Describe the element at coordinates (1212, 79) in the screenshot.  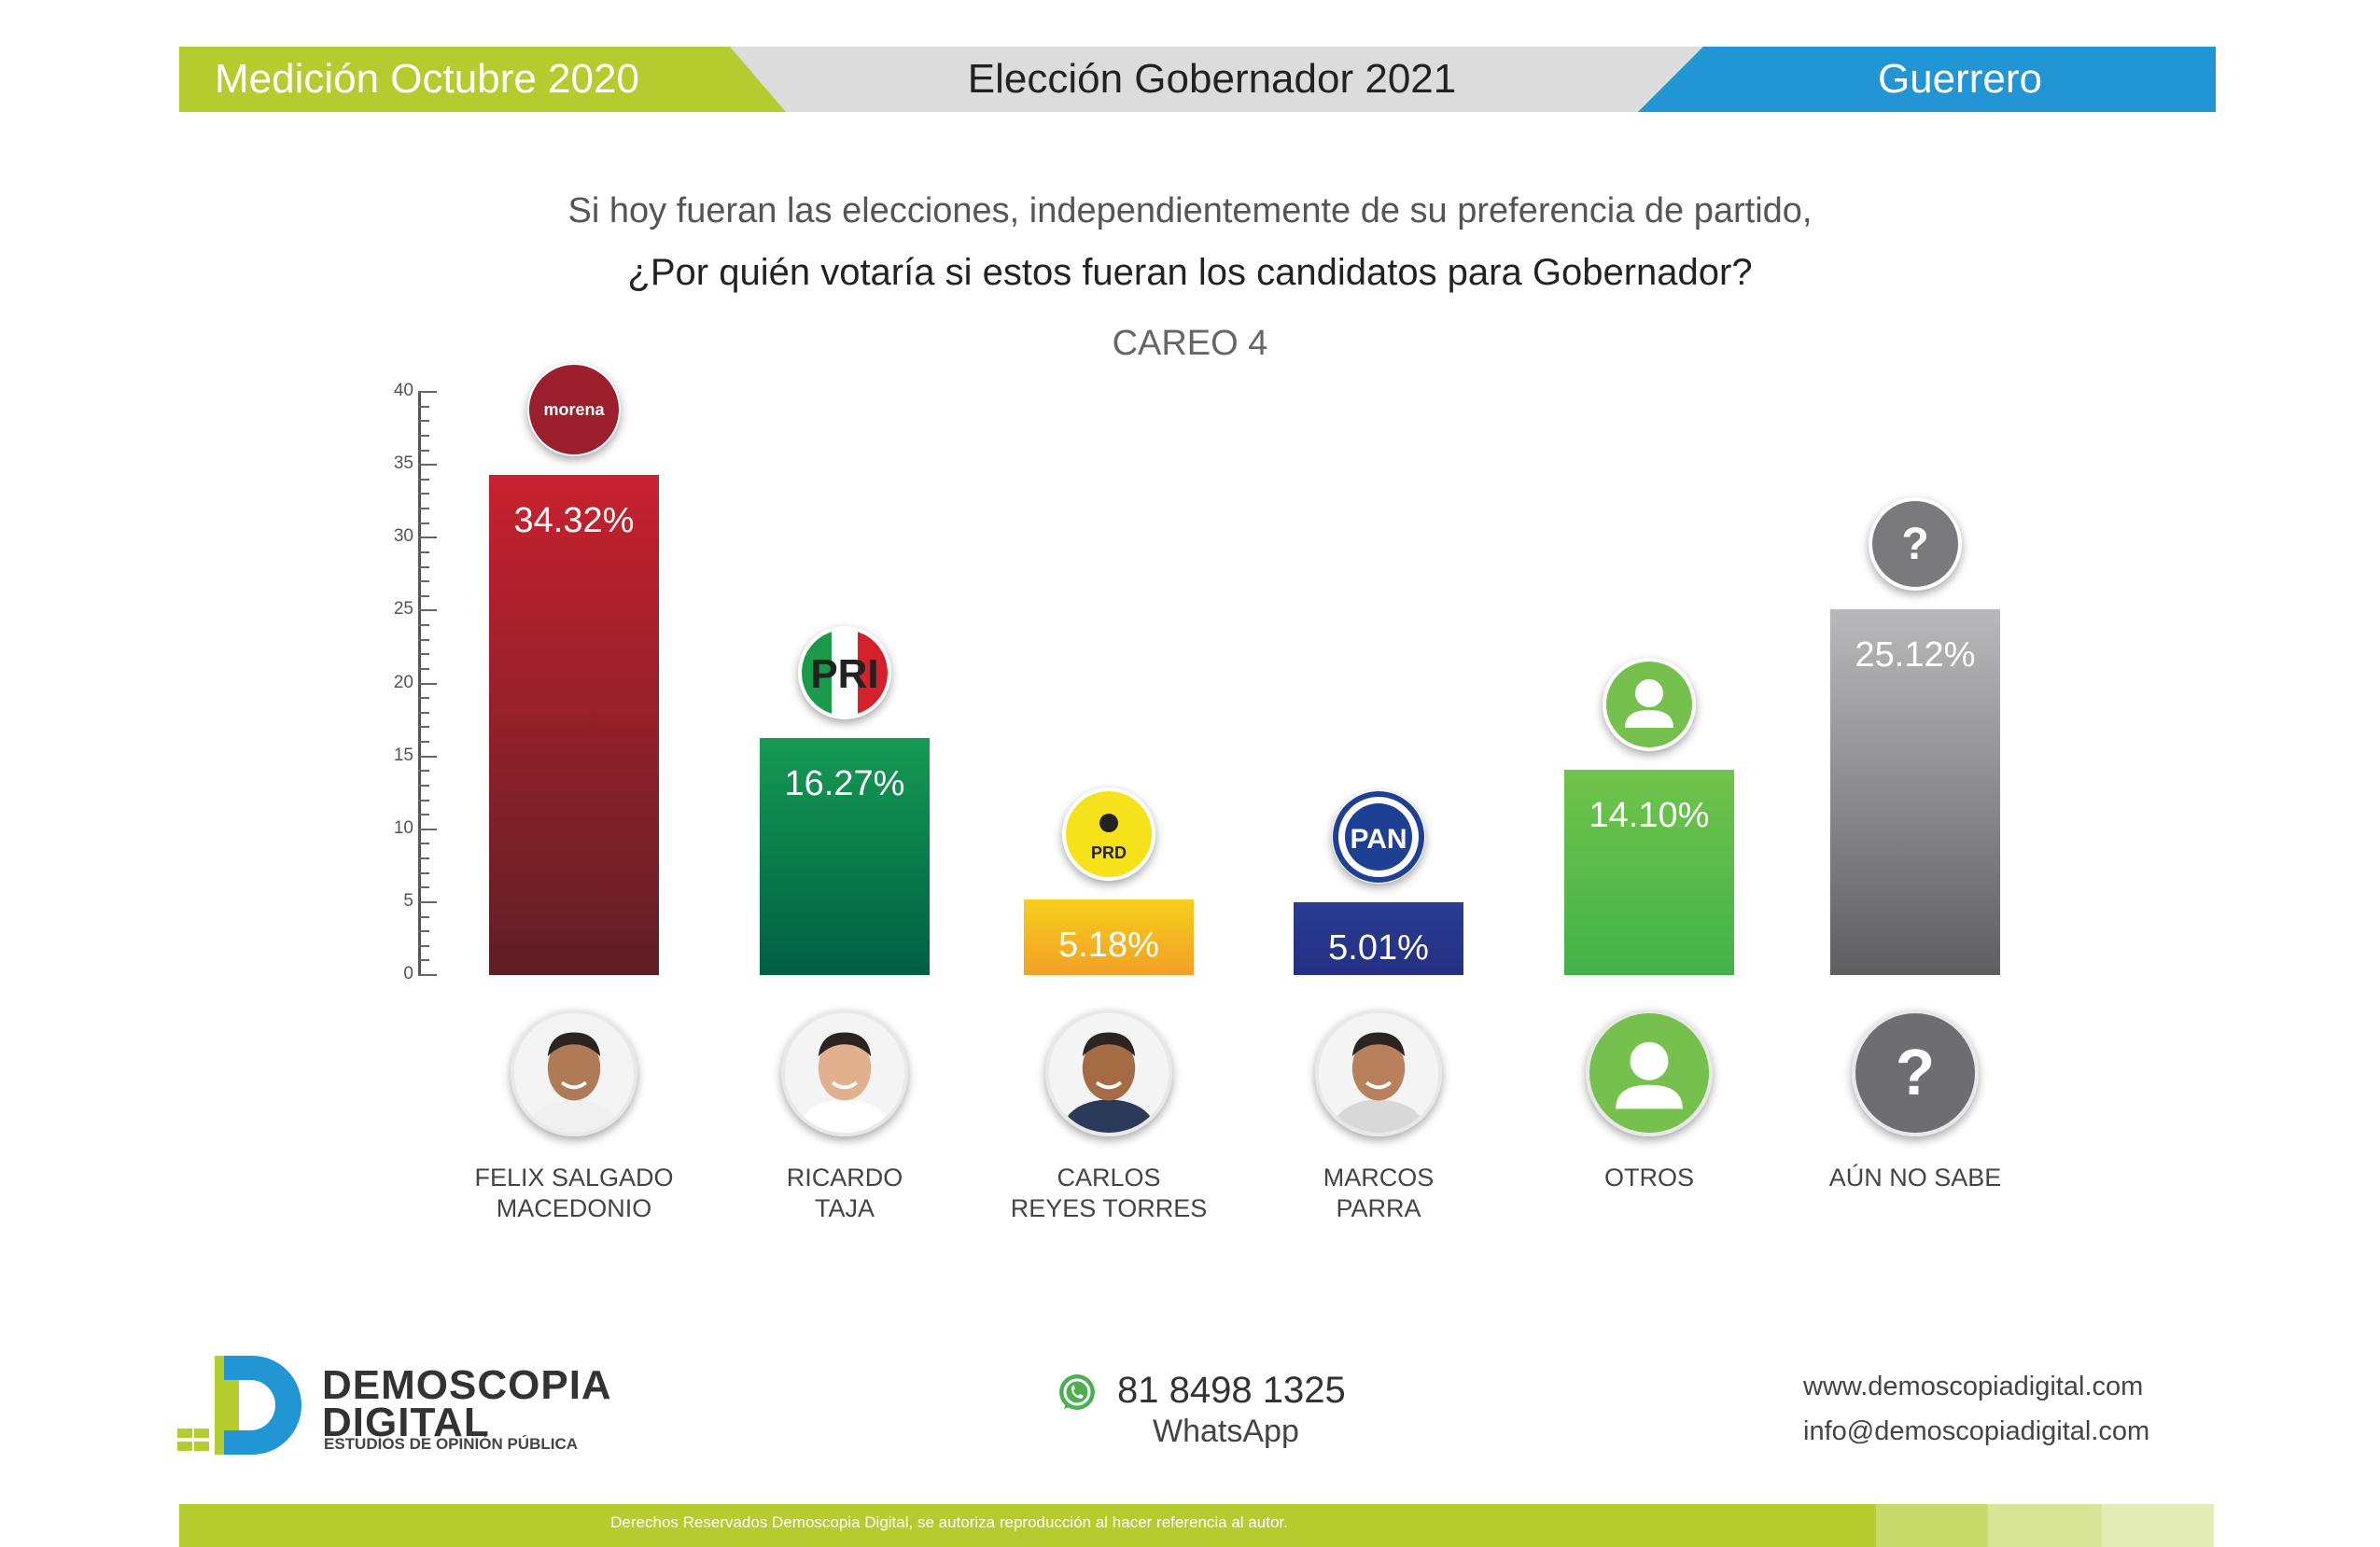
I see `header-title: Elección Gobernador 2021` at that location.